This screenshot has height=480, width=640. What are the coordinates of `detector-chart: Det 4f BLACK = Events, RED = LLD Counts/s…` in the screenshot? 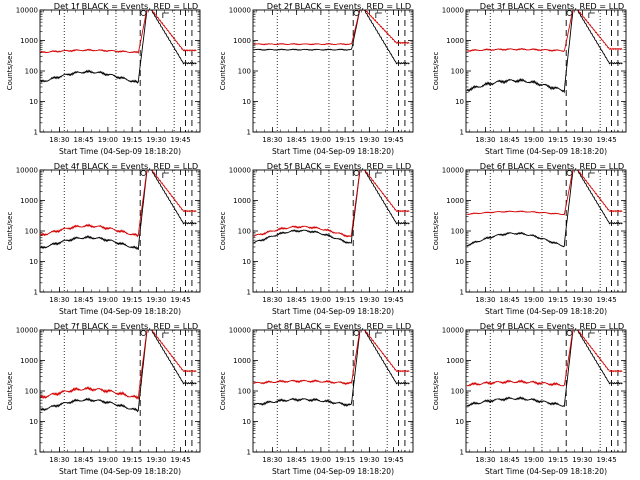 It's located at (103, 238).